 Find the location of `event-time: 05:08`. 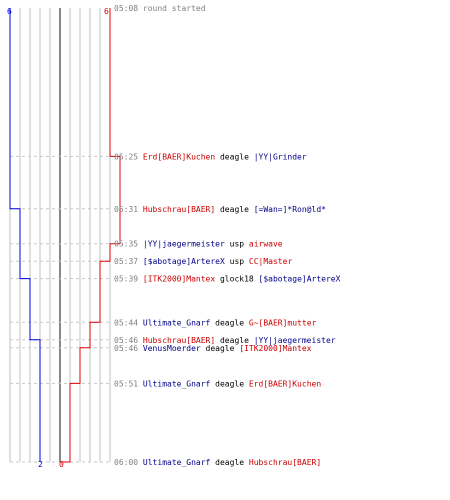

event-time: 05:08 is located at coordinates (126, 8).